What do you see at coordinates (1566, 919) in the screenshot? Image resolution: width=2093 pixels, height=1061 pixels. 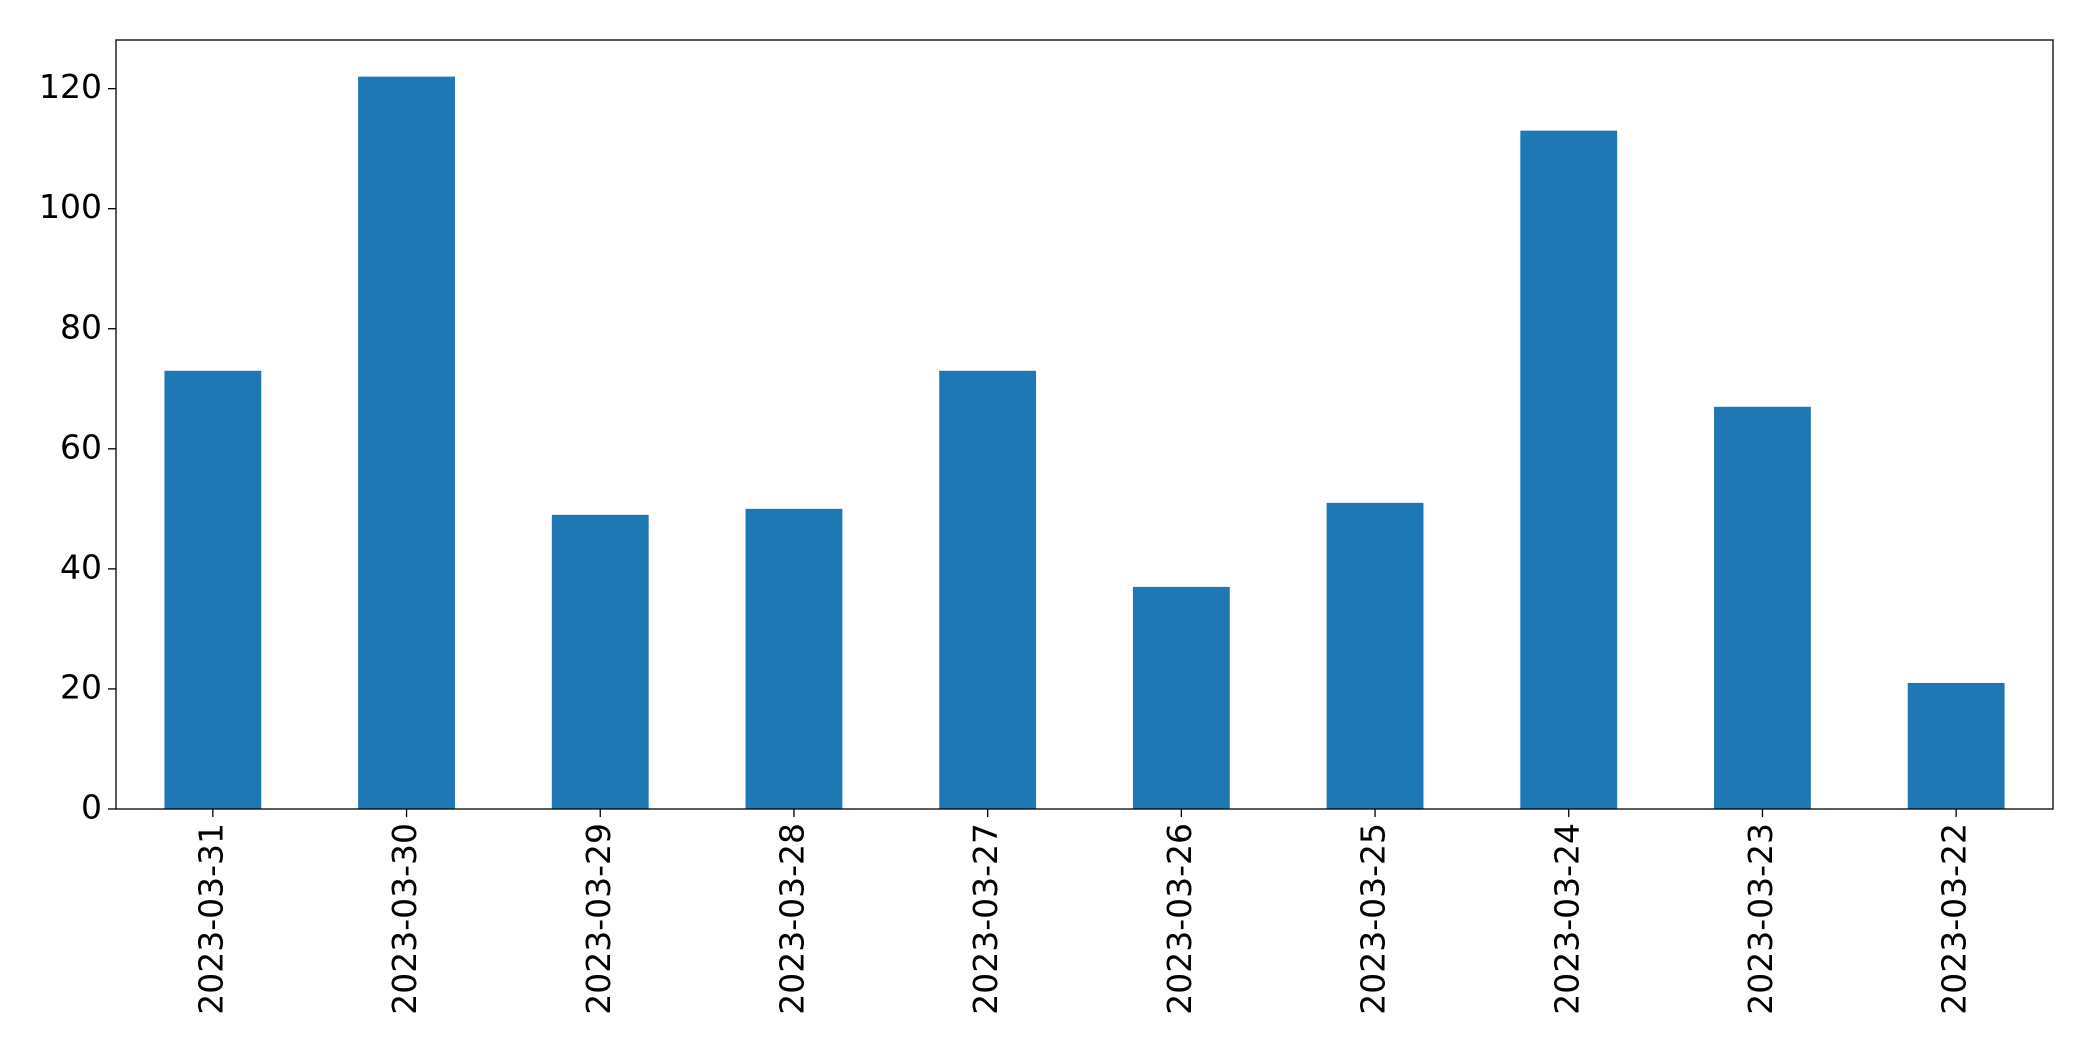 I see `x-tick-label: 2023-03-24` at bounding box center [1566, 919].